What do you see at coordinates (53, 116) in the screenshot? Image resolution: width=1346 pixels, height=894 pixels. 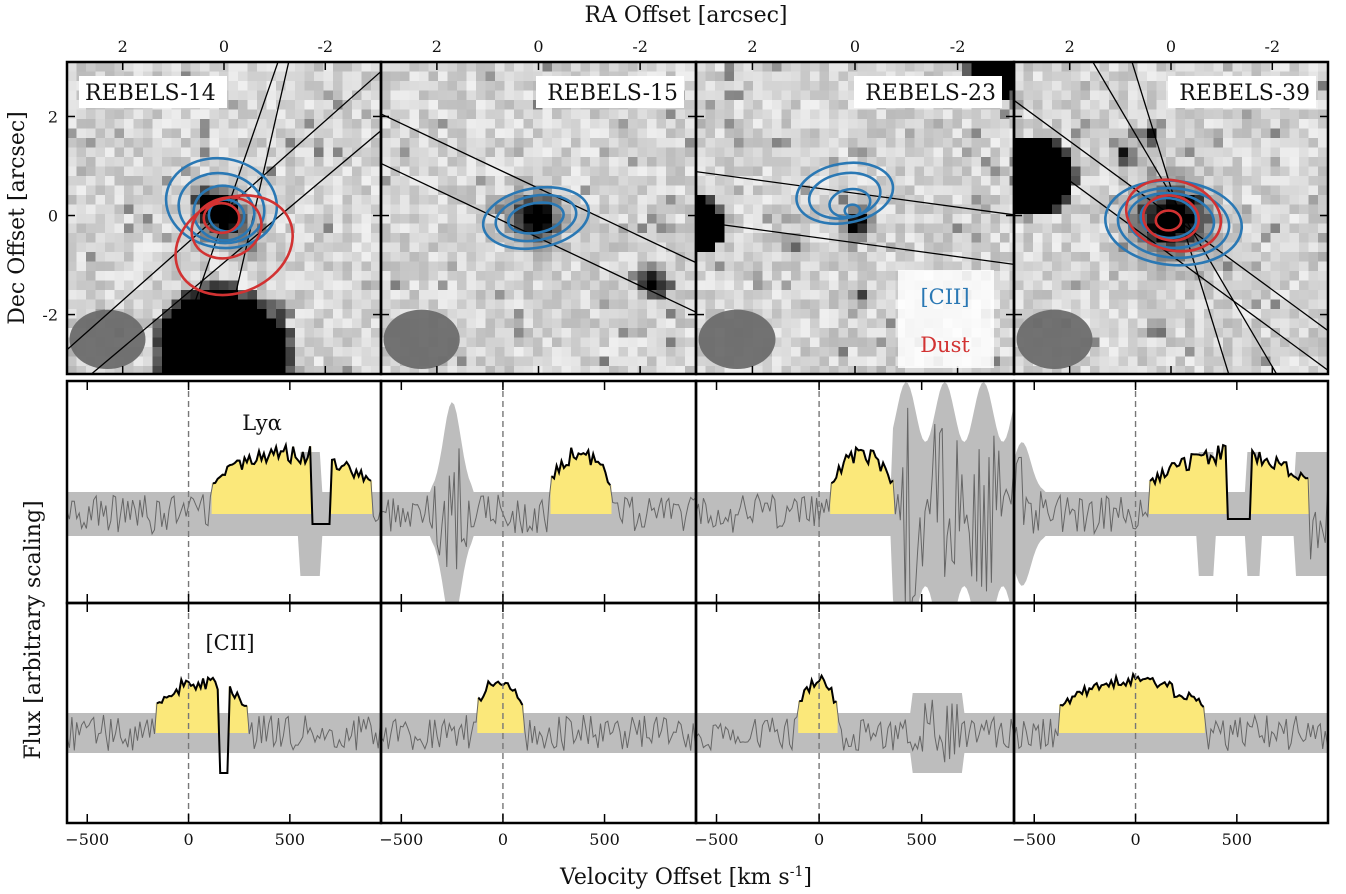 I see `y-tick-label: 2` at bounding box center [53, 116].